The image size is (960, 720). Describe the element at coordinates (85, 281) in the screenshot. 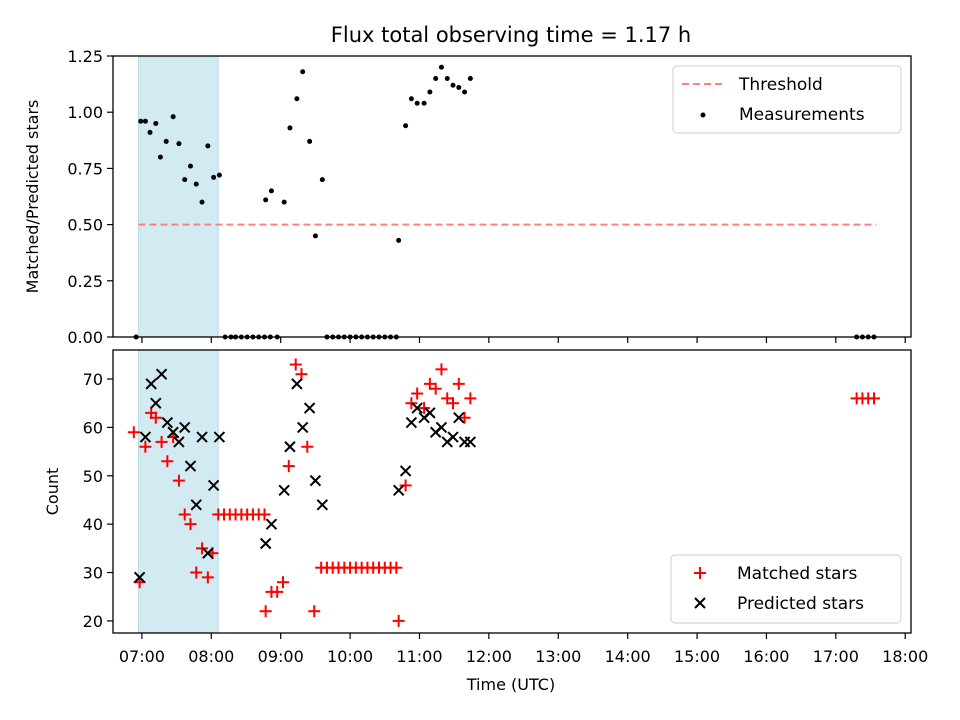

I see `top-y-tick-label: 0.25` at that location.